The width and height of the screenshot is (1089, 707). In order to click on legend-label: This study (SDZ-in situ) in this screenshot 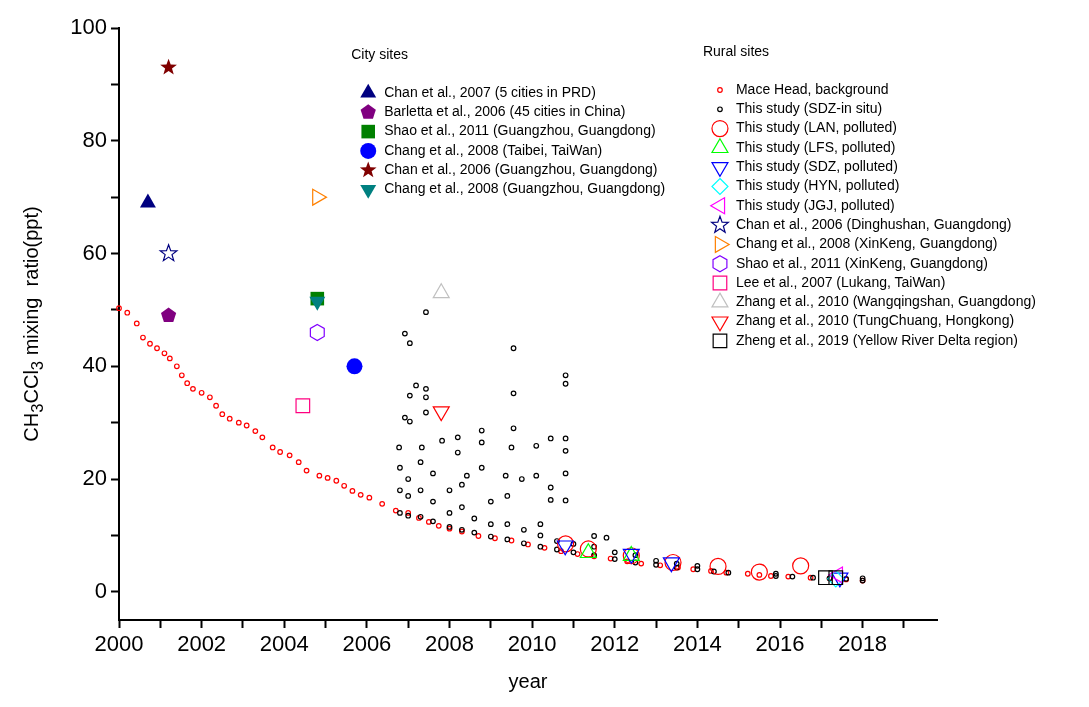, I will do `click(809, 108)`.